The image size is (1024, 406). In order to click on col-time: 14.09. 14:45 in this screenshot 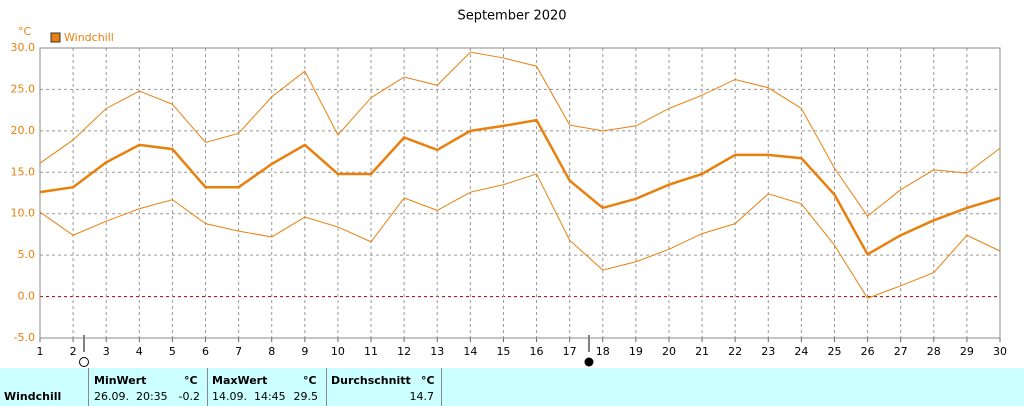, I will do `click(249, 396)`.